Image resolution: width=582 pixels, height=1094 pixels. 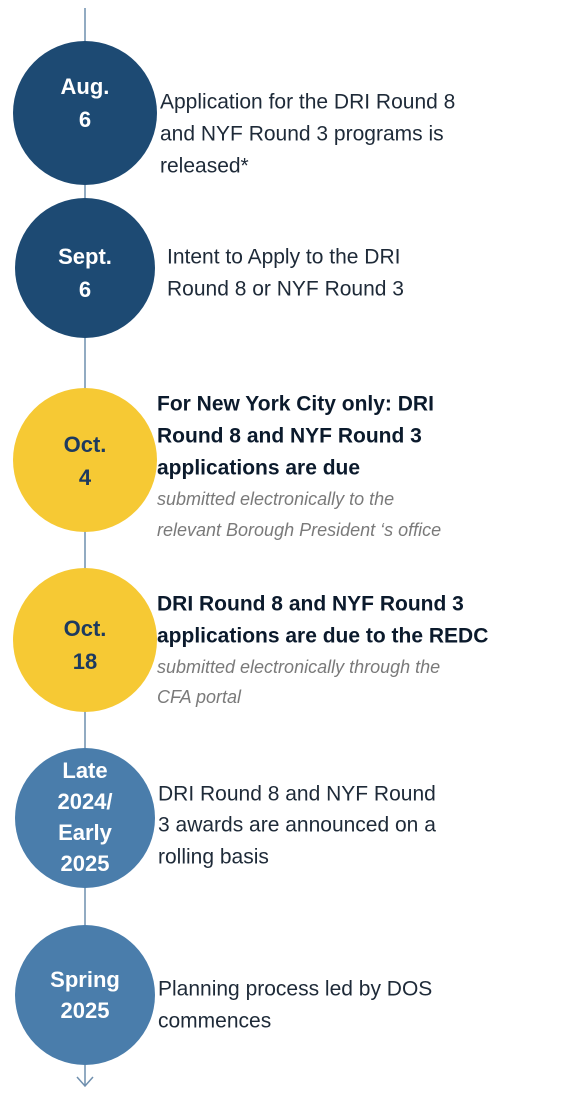 What do you see at coordinates (302, 134) in the screenshot?
I see `description: and NYF Round 3 programs is` at bounding box center [302, 134].